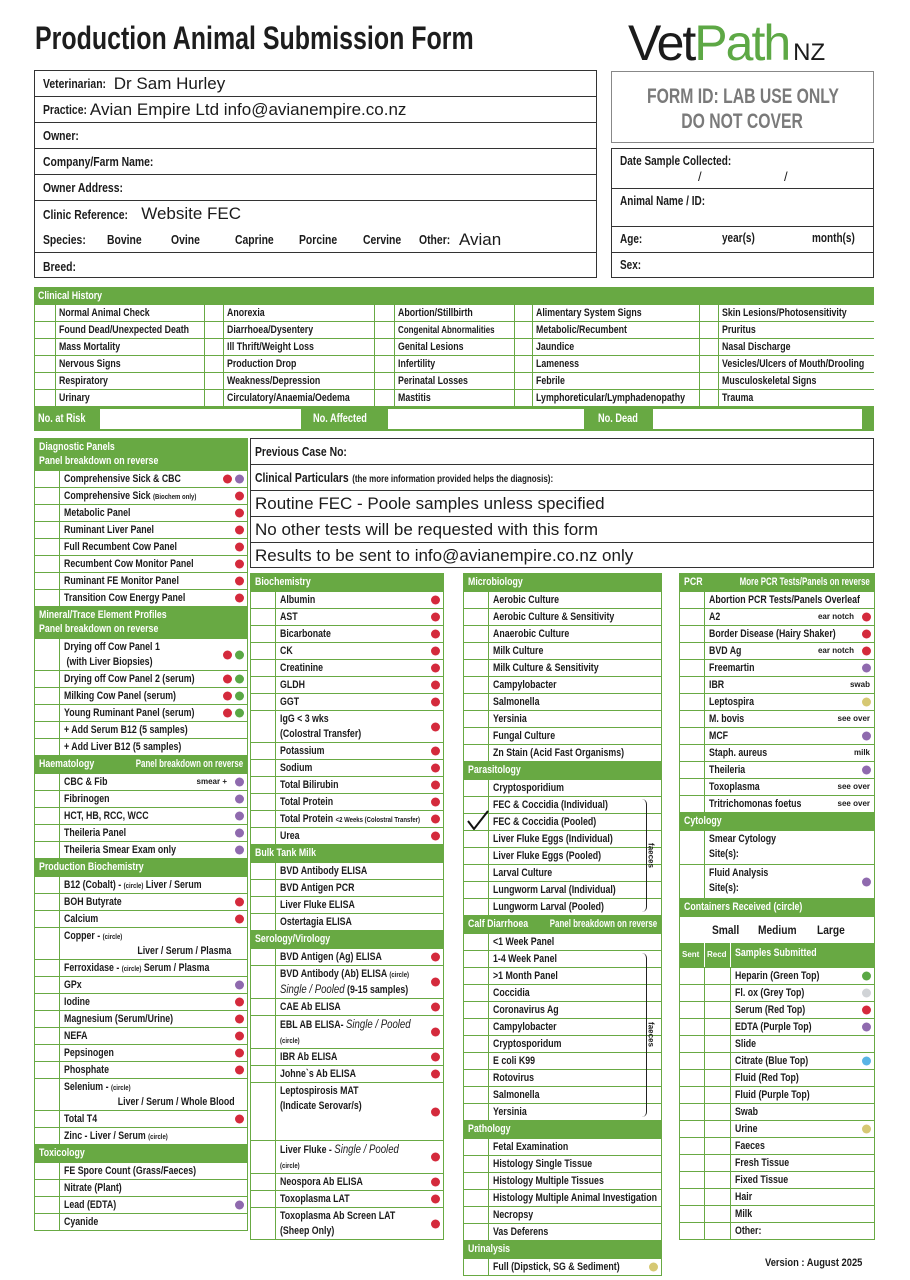  What do you see at coordinates (831, 930) in the screenshot?
I see `container-size-large: Large` at bounding box center [831, 930].